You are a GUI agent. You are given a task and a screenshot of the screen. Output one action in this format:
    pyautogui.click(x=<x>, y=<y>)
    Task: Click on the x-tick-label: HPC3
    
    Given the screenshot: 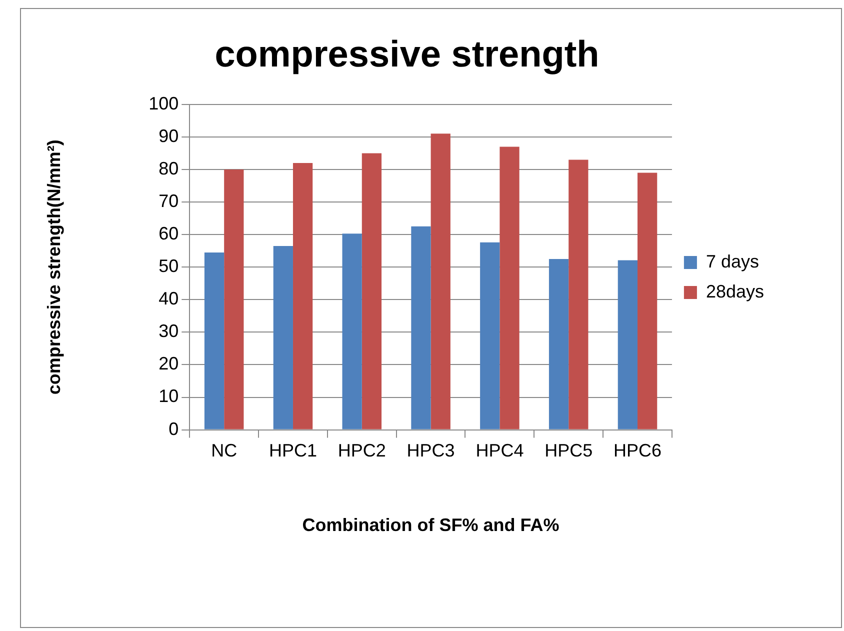 What is the action you would take?
    pyautogui.click(x=430, y=450)
    